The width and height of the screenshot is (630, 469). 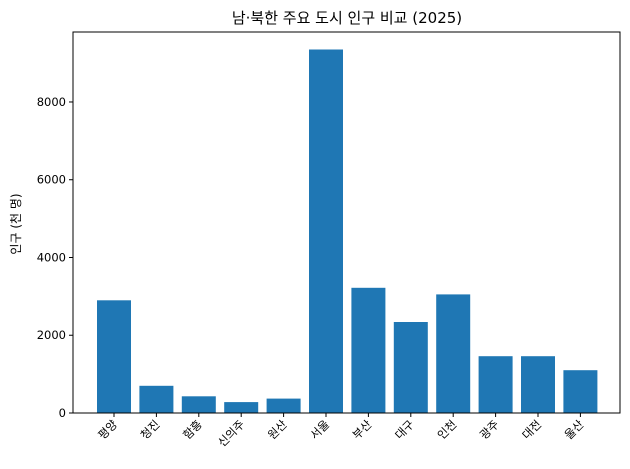 What do you see at coordinates (231, 433) in the screenshot?
I see `x-tick-label-4: 신의주` at bounding box center [231, 433].